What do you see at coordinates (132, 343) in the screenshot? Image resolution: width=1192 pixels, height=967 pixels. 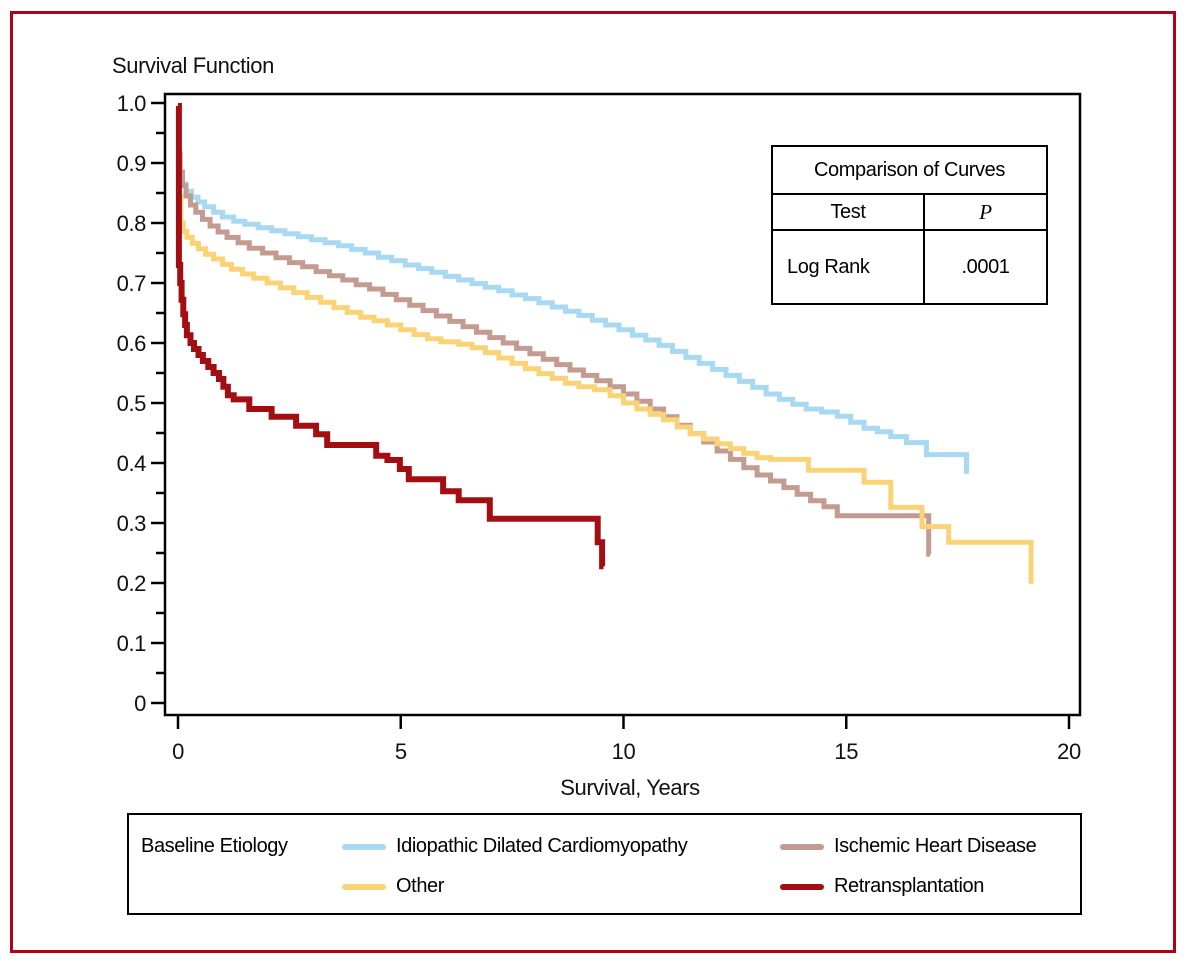 I see `y-tick-label: 0.6` at bounding box center [132, 343].